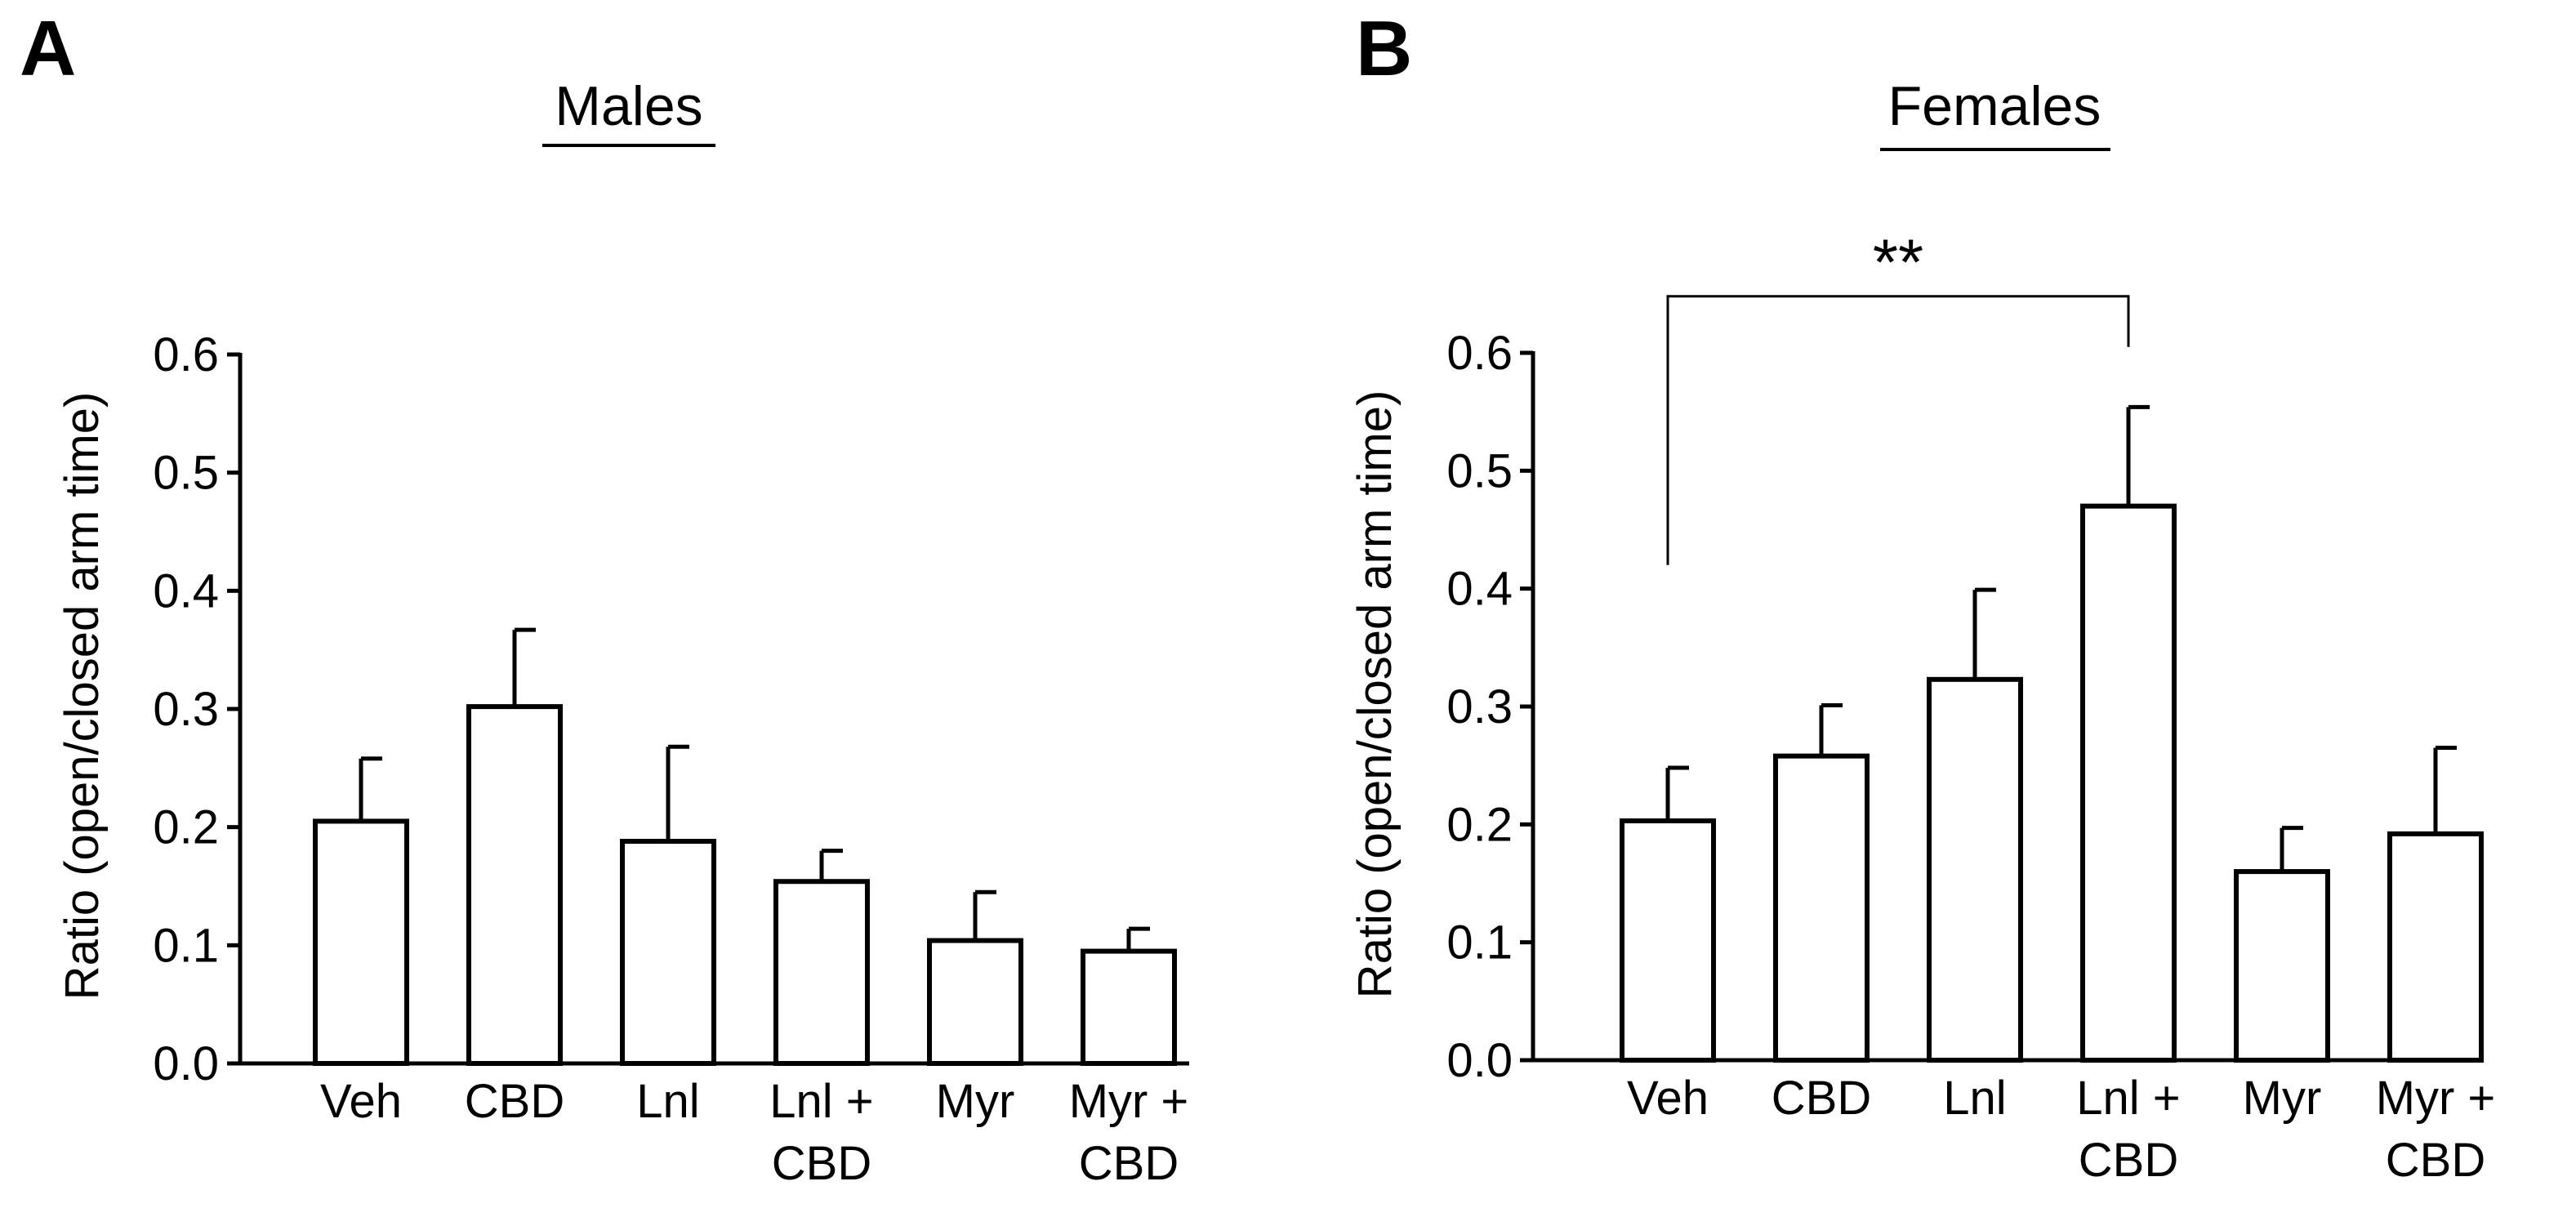 Image resolution: width=2576 pixels, height=1217 pixels. Describe the element at coordinates (186, 827) in the screenshot. I see `panel-a-y-tick-label: 0.2` at that location.